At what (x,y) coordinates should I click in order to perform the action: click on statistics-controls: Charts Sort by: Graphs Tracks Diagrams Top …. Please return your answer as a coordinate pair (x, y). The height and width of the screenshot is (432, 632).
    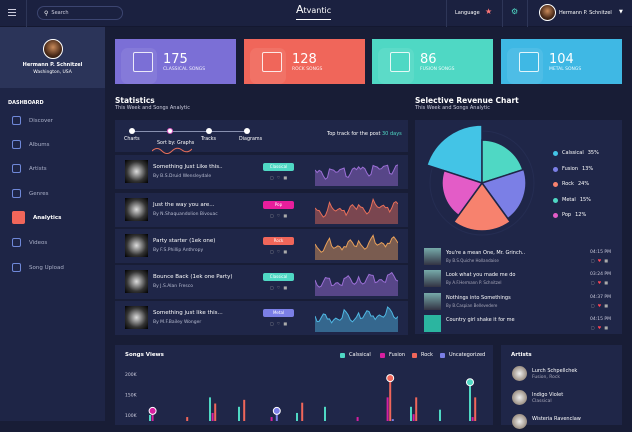
    Looking at the image, I should click on (261, 137).